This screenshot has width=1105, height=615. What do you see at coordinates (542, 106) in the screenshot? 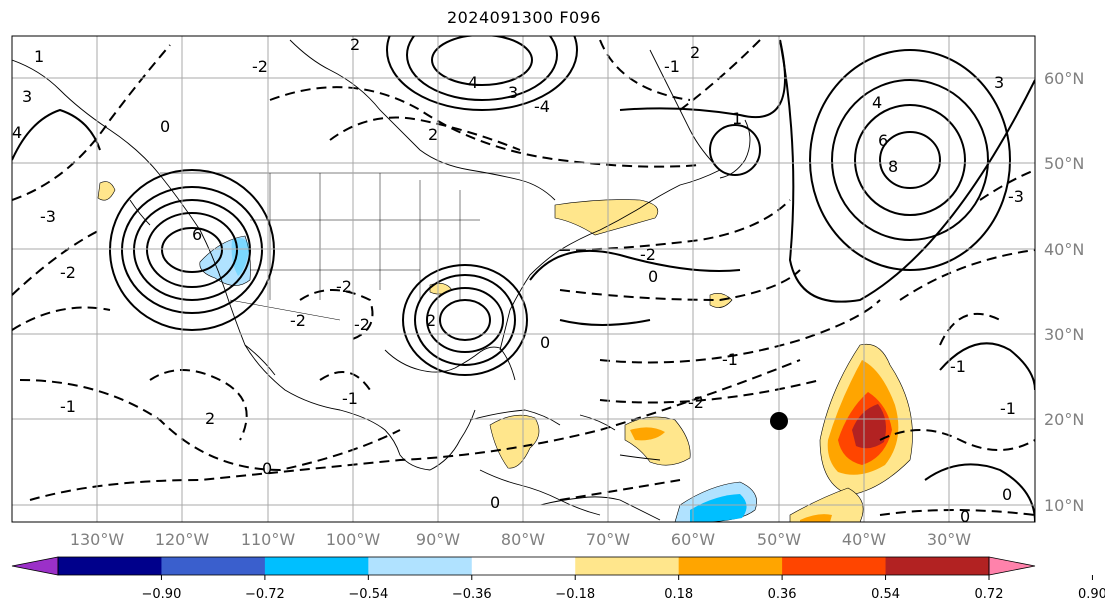
I see `contour-label: -4` at bounding box center [542, 106].